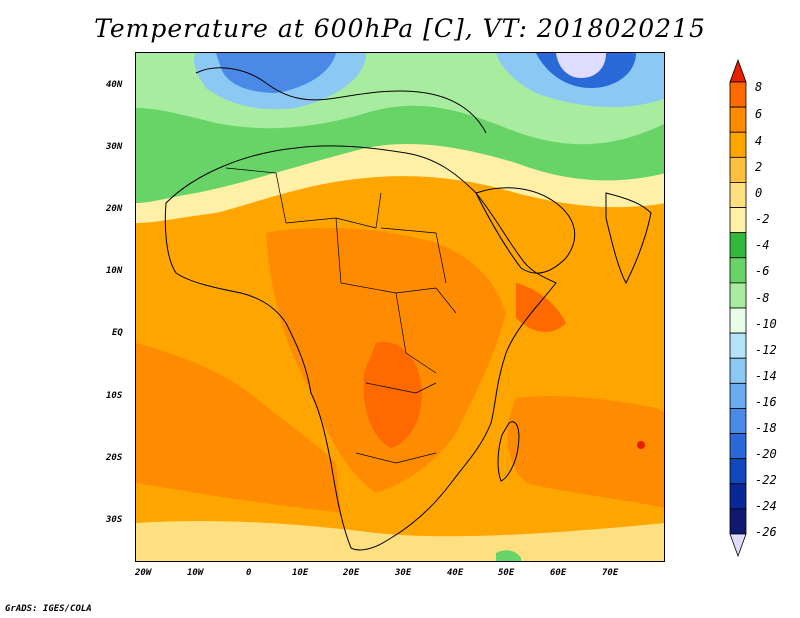 The height and width of the screenshot is (618, 800). I want to click on lat-label-eq: EQ, so click(117, 333).